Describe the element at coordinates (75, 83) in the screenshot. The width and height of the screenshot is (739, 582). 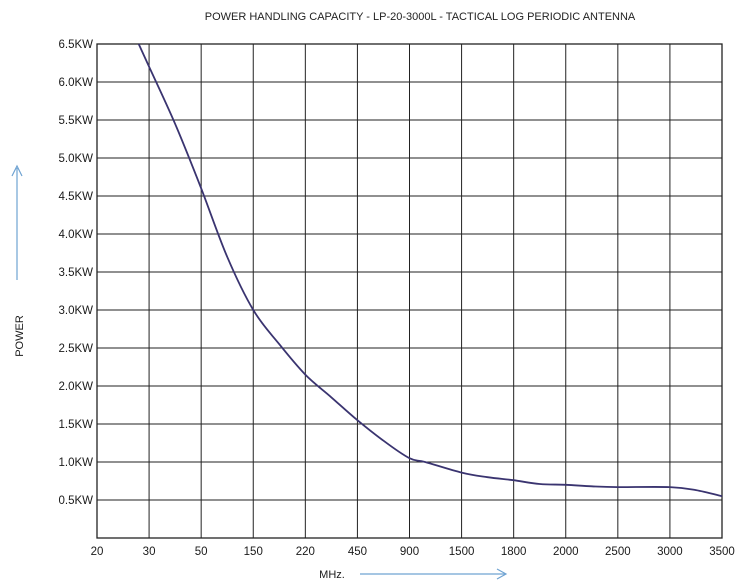
I see `y-tick-label: 6.0KW` at that location.